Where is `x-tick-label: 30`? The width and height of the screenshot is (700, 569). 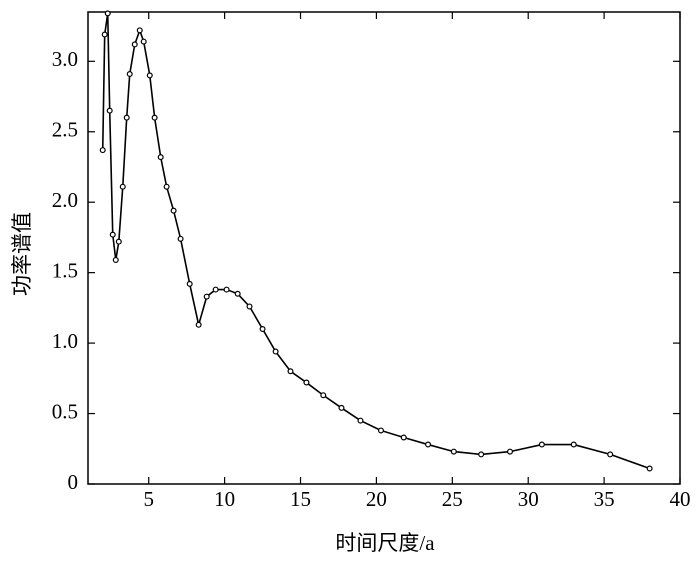
x-tick-label: 30 is located at coordinates (528, 499).